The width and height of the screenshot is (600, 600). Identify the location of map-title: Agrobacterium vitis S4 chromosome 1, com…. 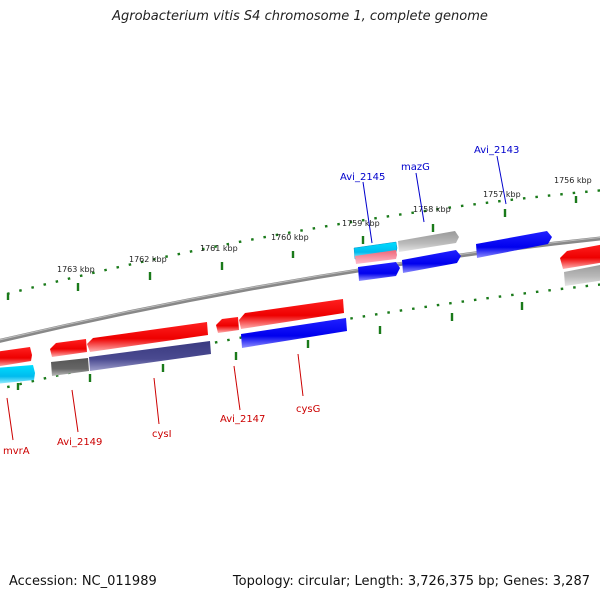
(300, 16).